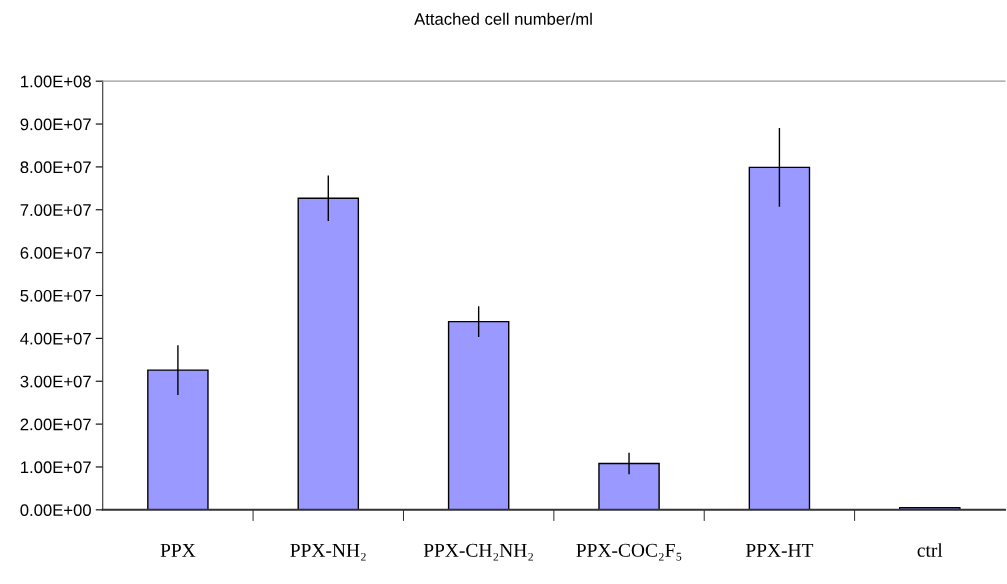 The image size is (1007, 584). Describe the element at coordinates (55, 295) in the screenshot. I see `y-tick-label: 5.00E+07` at that location.